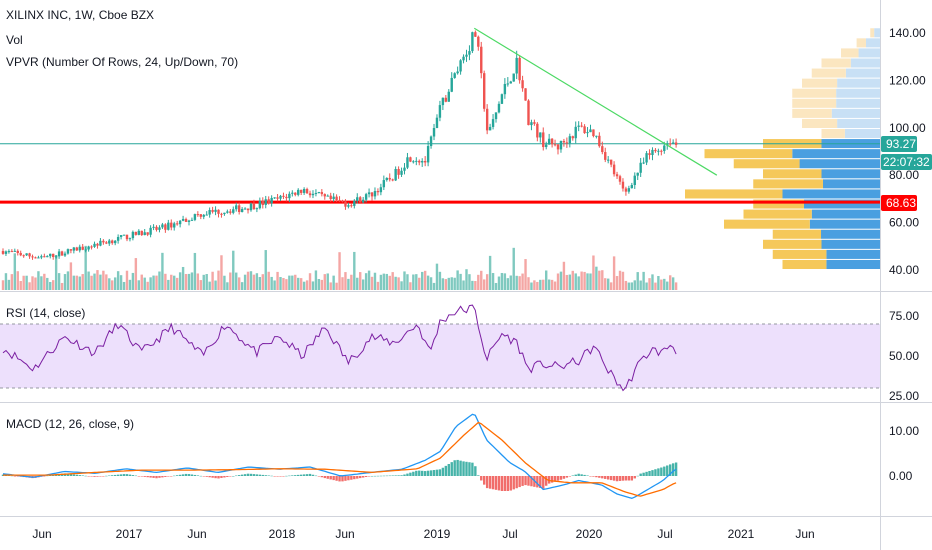 This screenshot has height=550, width=932. Describe the element at coordinates (904, 356) in the screenshot. I see `rsi-axis: 75.00 50.00 25.00` at that location.